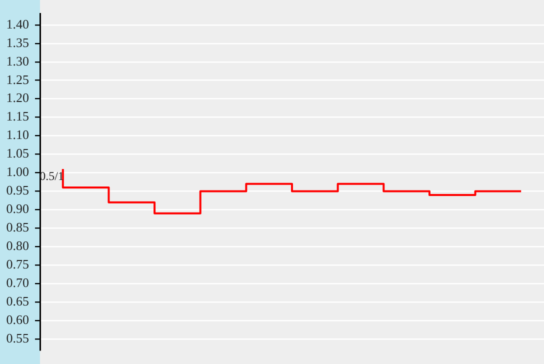 The image size is (544, 364). Describe the element at coordinates (17, 42) in the screenshot. I see `y-tick-label: 1.35` at that location.